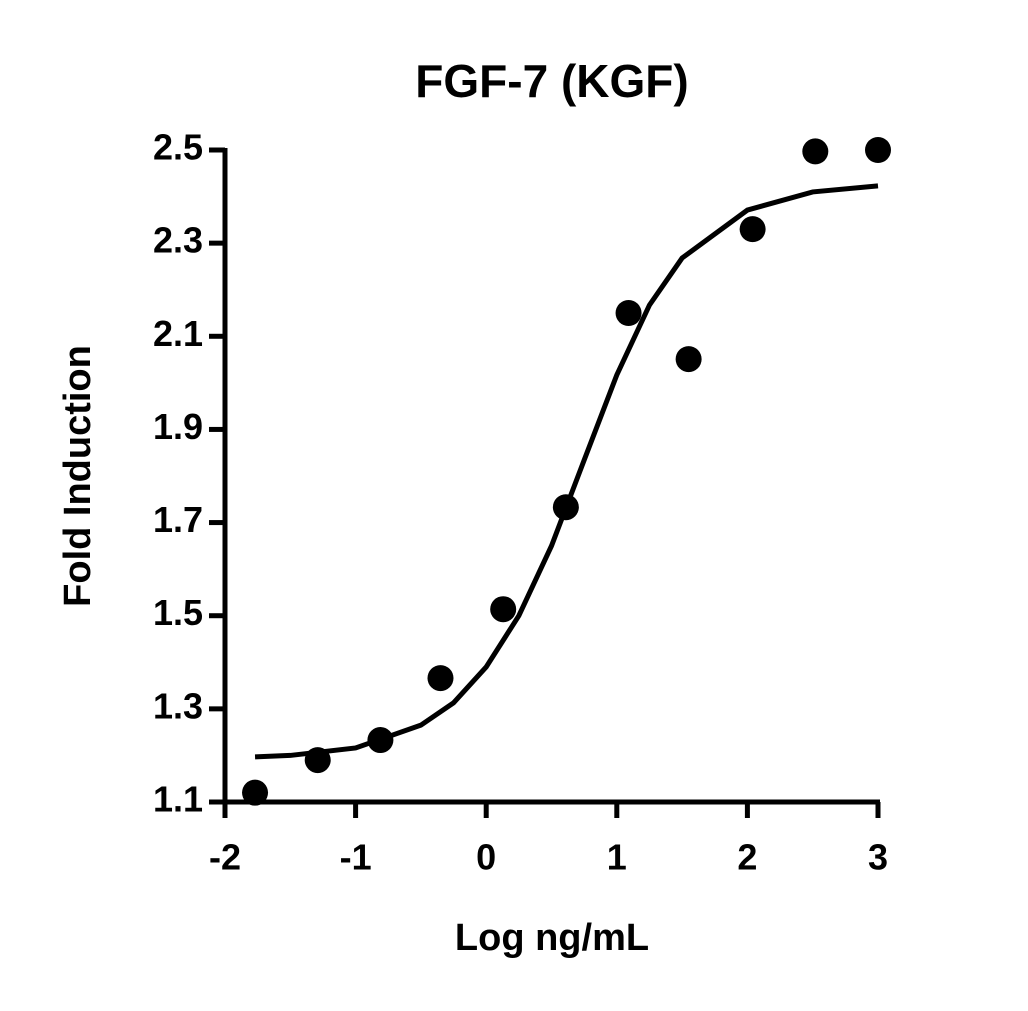 The width and height of the screenshot is (1028, 1011). Describe the element at coordinates (178, 426) in the screenshot. I see `y-tick-label: 1.9` at that location.